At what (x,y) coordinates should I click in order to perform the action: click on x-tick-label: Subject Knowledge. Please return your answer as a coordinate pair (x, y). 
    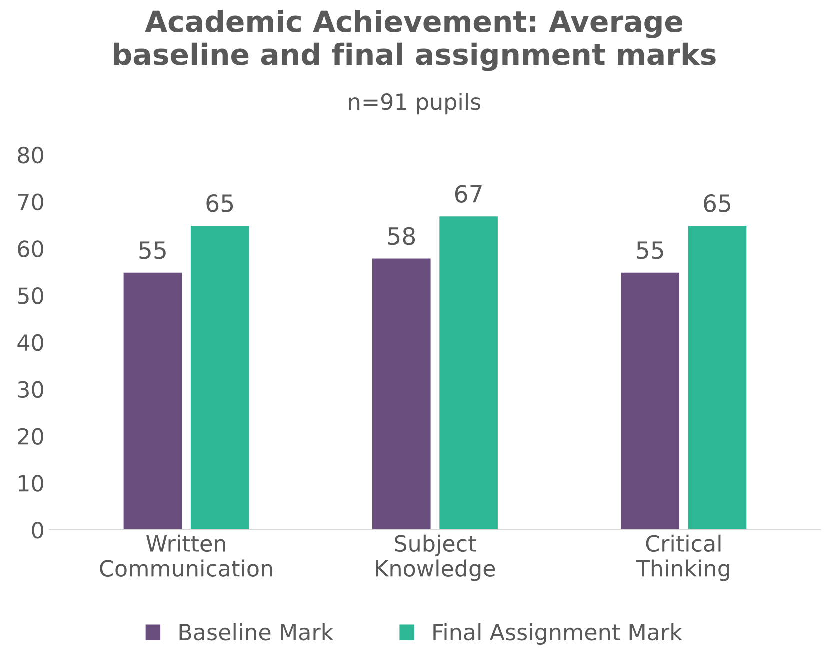
    Looking at the image, I should click on (436, 558).